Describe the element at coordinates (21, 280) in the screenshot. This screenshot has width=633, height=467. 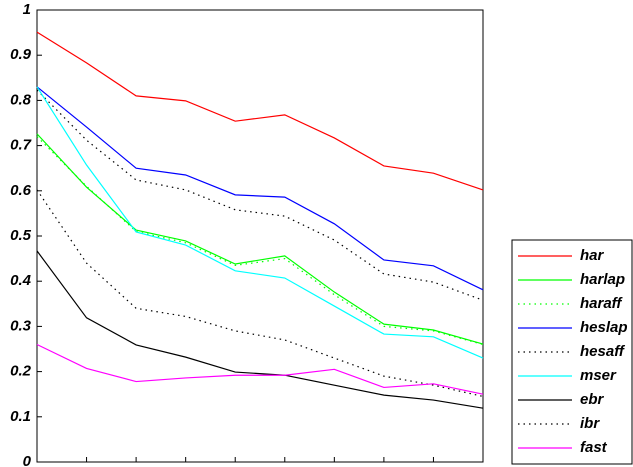
I see `y-tick-label: 0.4` at that location.